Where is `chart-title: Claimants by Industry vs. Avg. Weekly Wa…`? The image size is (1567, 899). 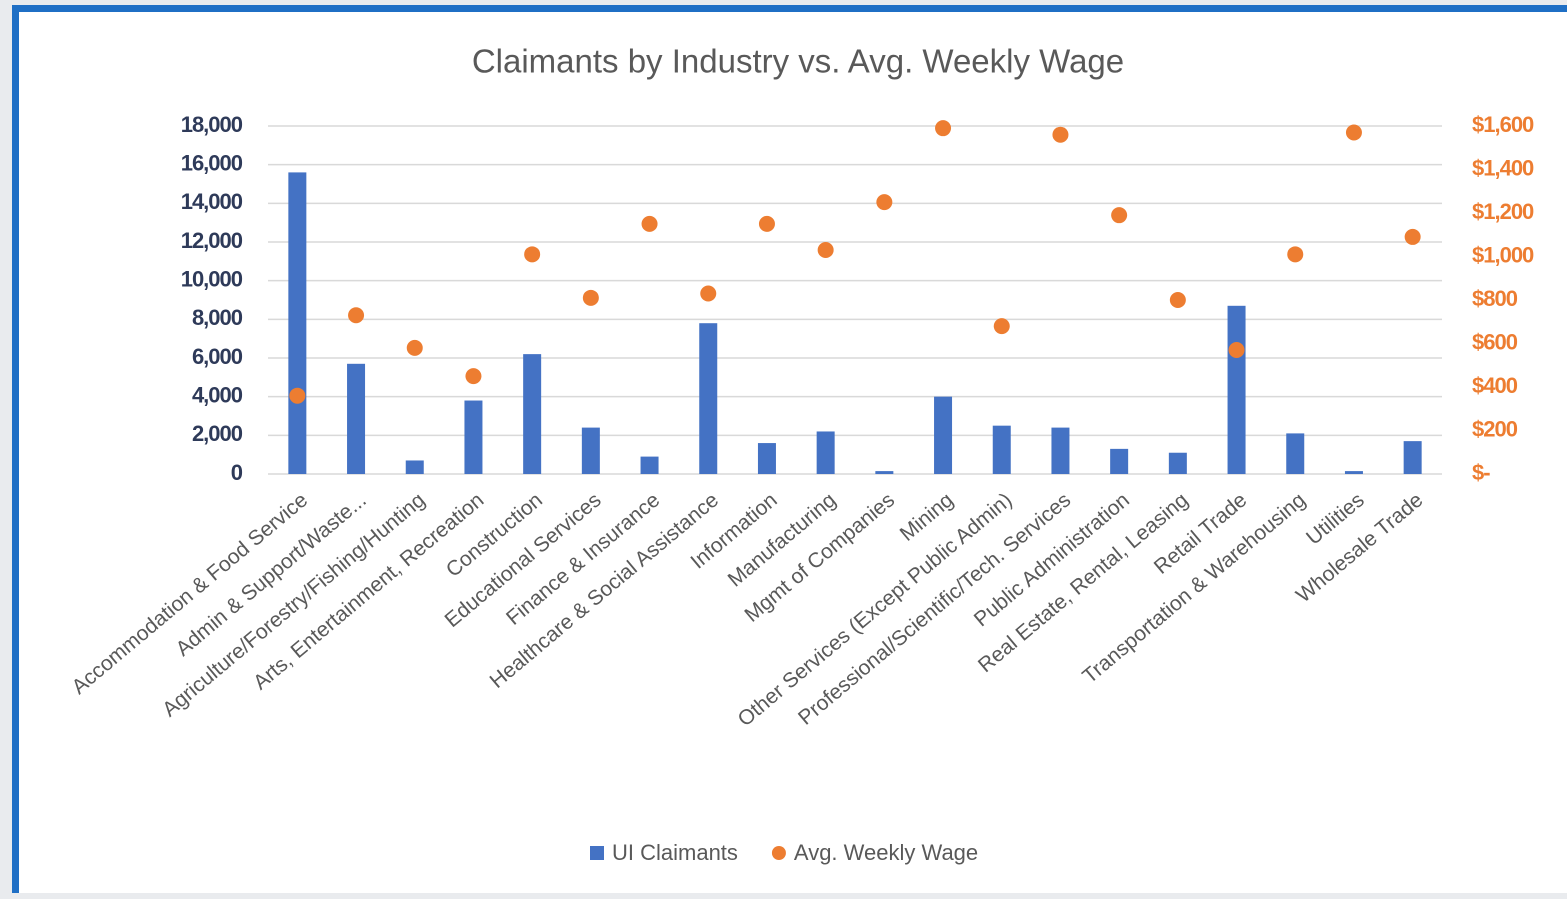
chart-title: Claimants by Industry vs. Avg. Weekly Wa… is located at coordinates (798, 61).